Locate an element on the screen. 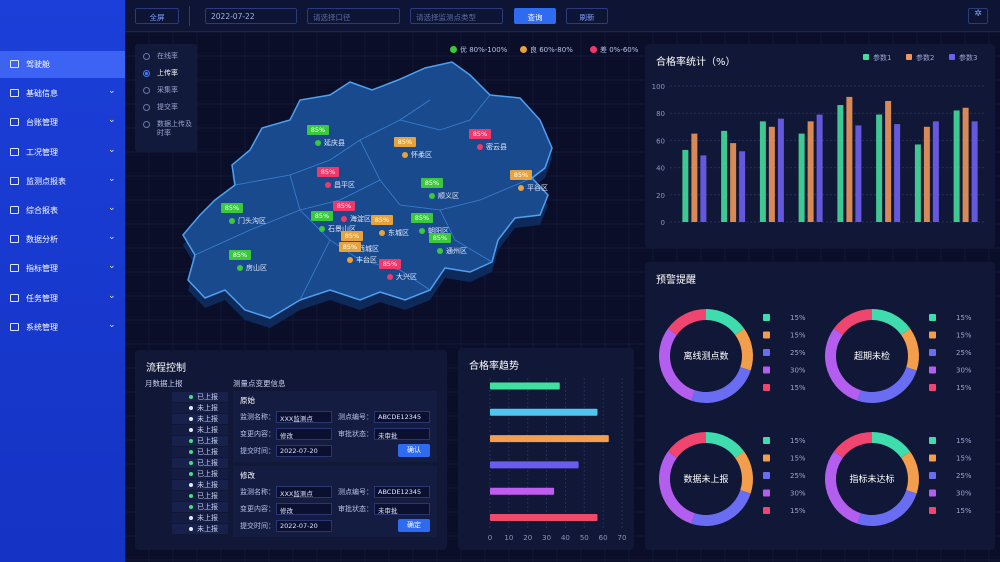 The image size is (1000, 562). menu-item: 台账管理 ⌄ is located at coordinates (62, 122).